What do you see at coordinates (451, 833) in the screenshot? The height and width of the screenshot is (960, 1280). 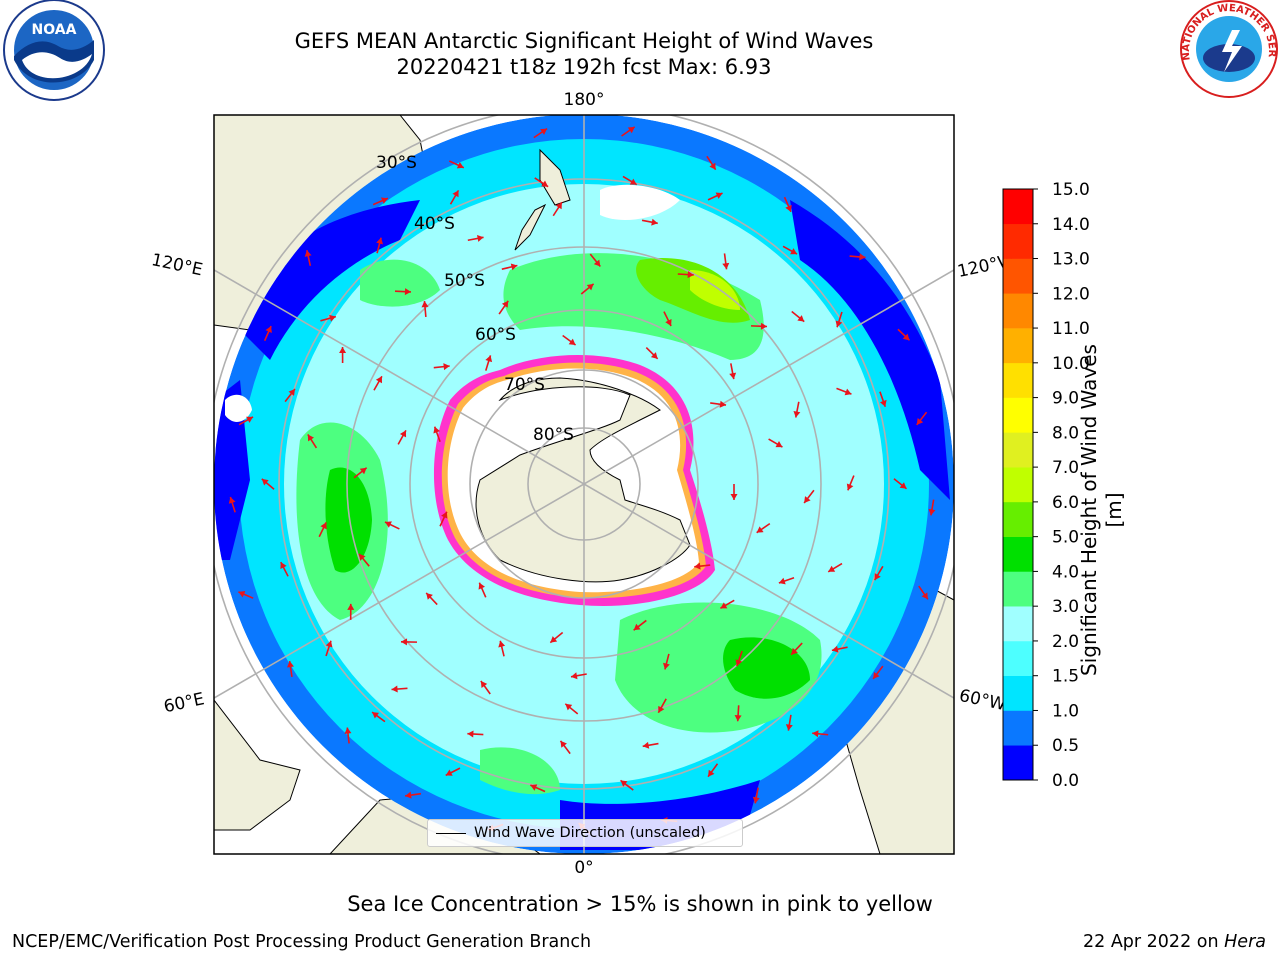 I see `legend-line-swatch` at bounding box center [451, 833].